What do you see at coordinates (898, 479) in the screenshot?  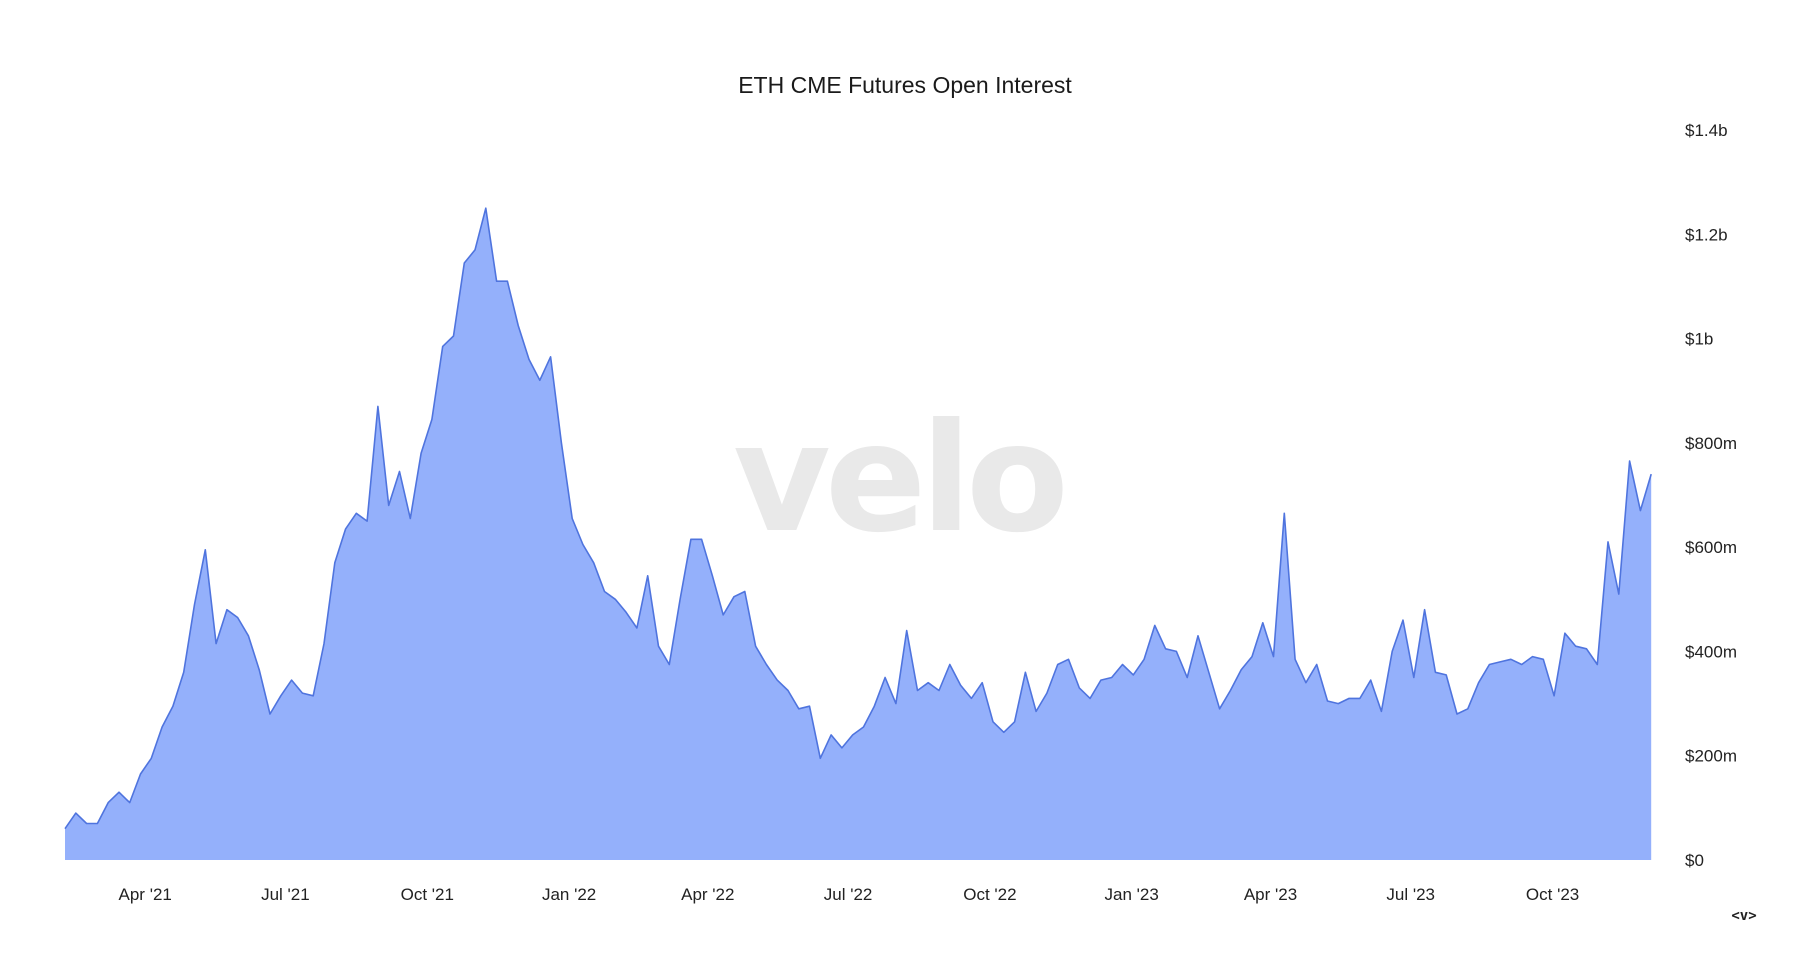 I see `velo-watermark: velo` at bounding box center [898, 479].